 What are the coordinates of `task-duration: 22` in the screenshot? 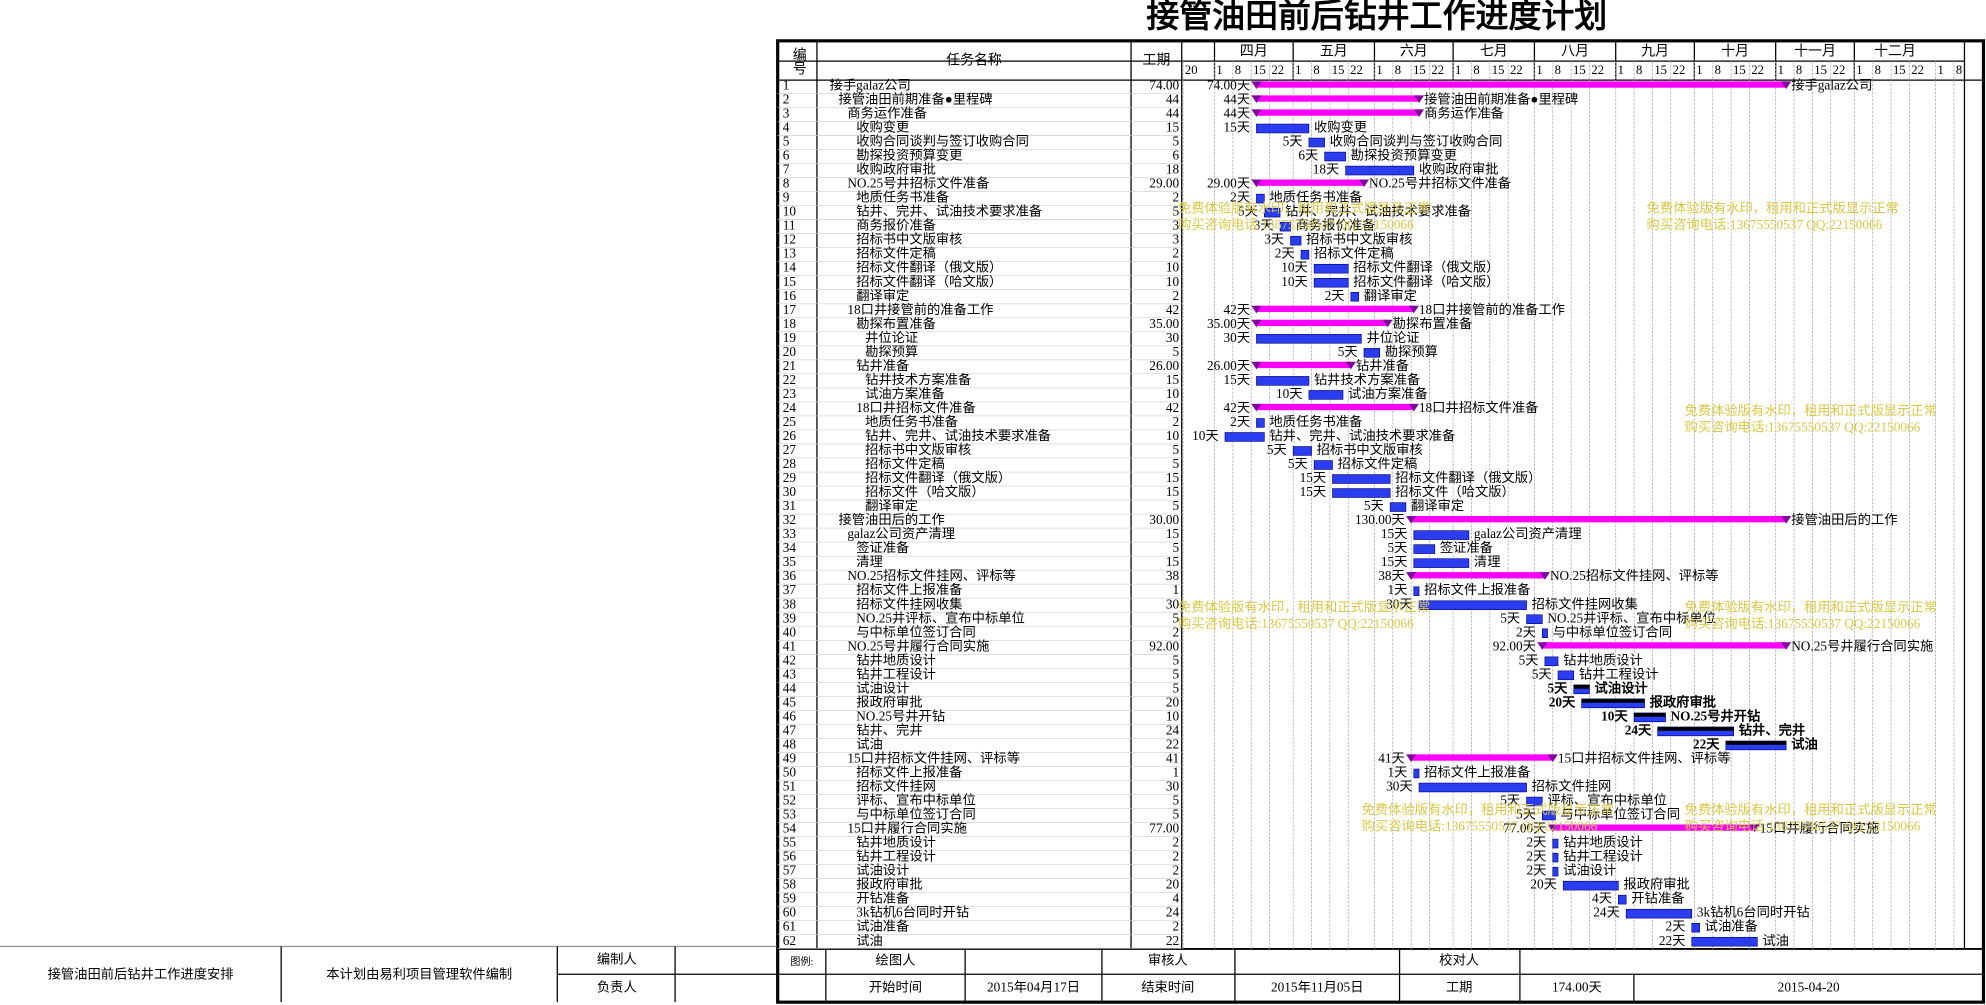 It's located at (1172, 743).